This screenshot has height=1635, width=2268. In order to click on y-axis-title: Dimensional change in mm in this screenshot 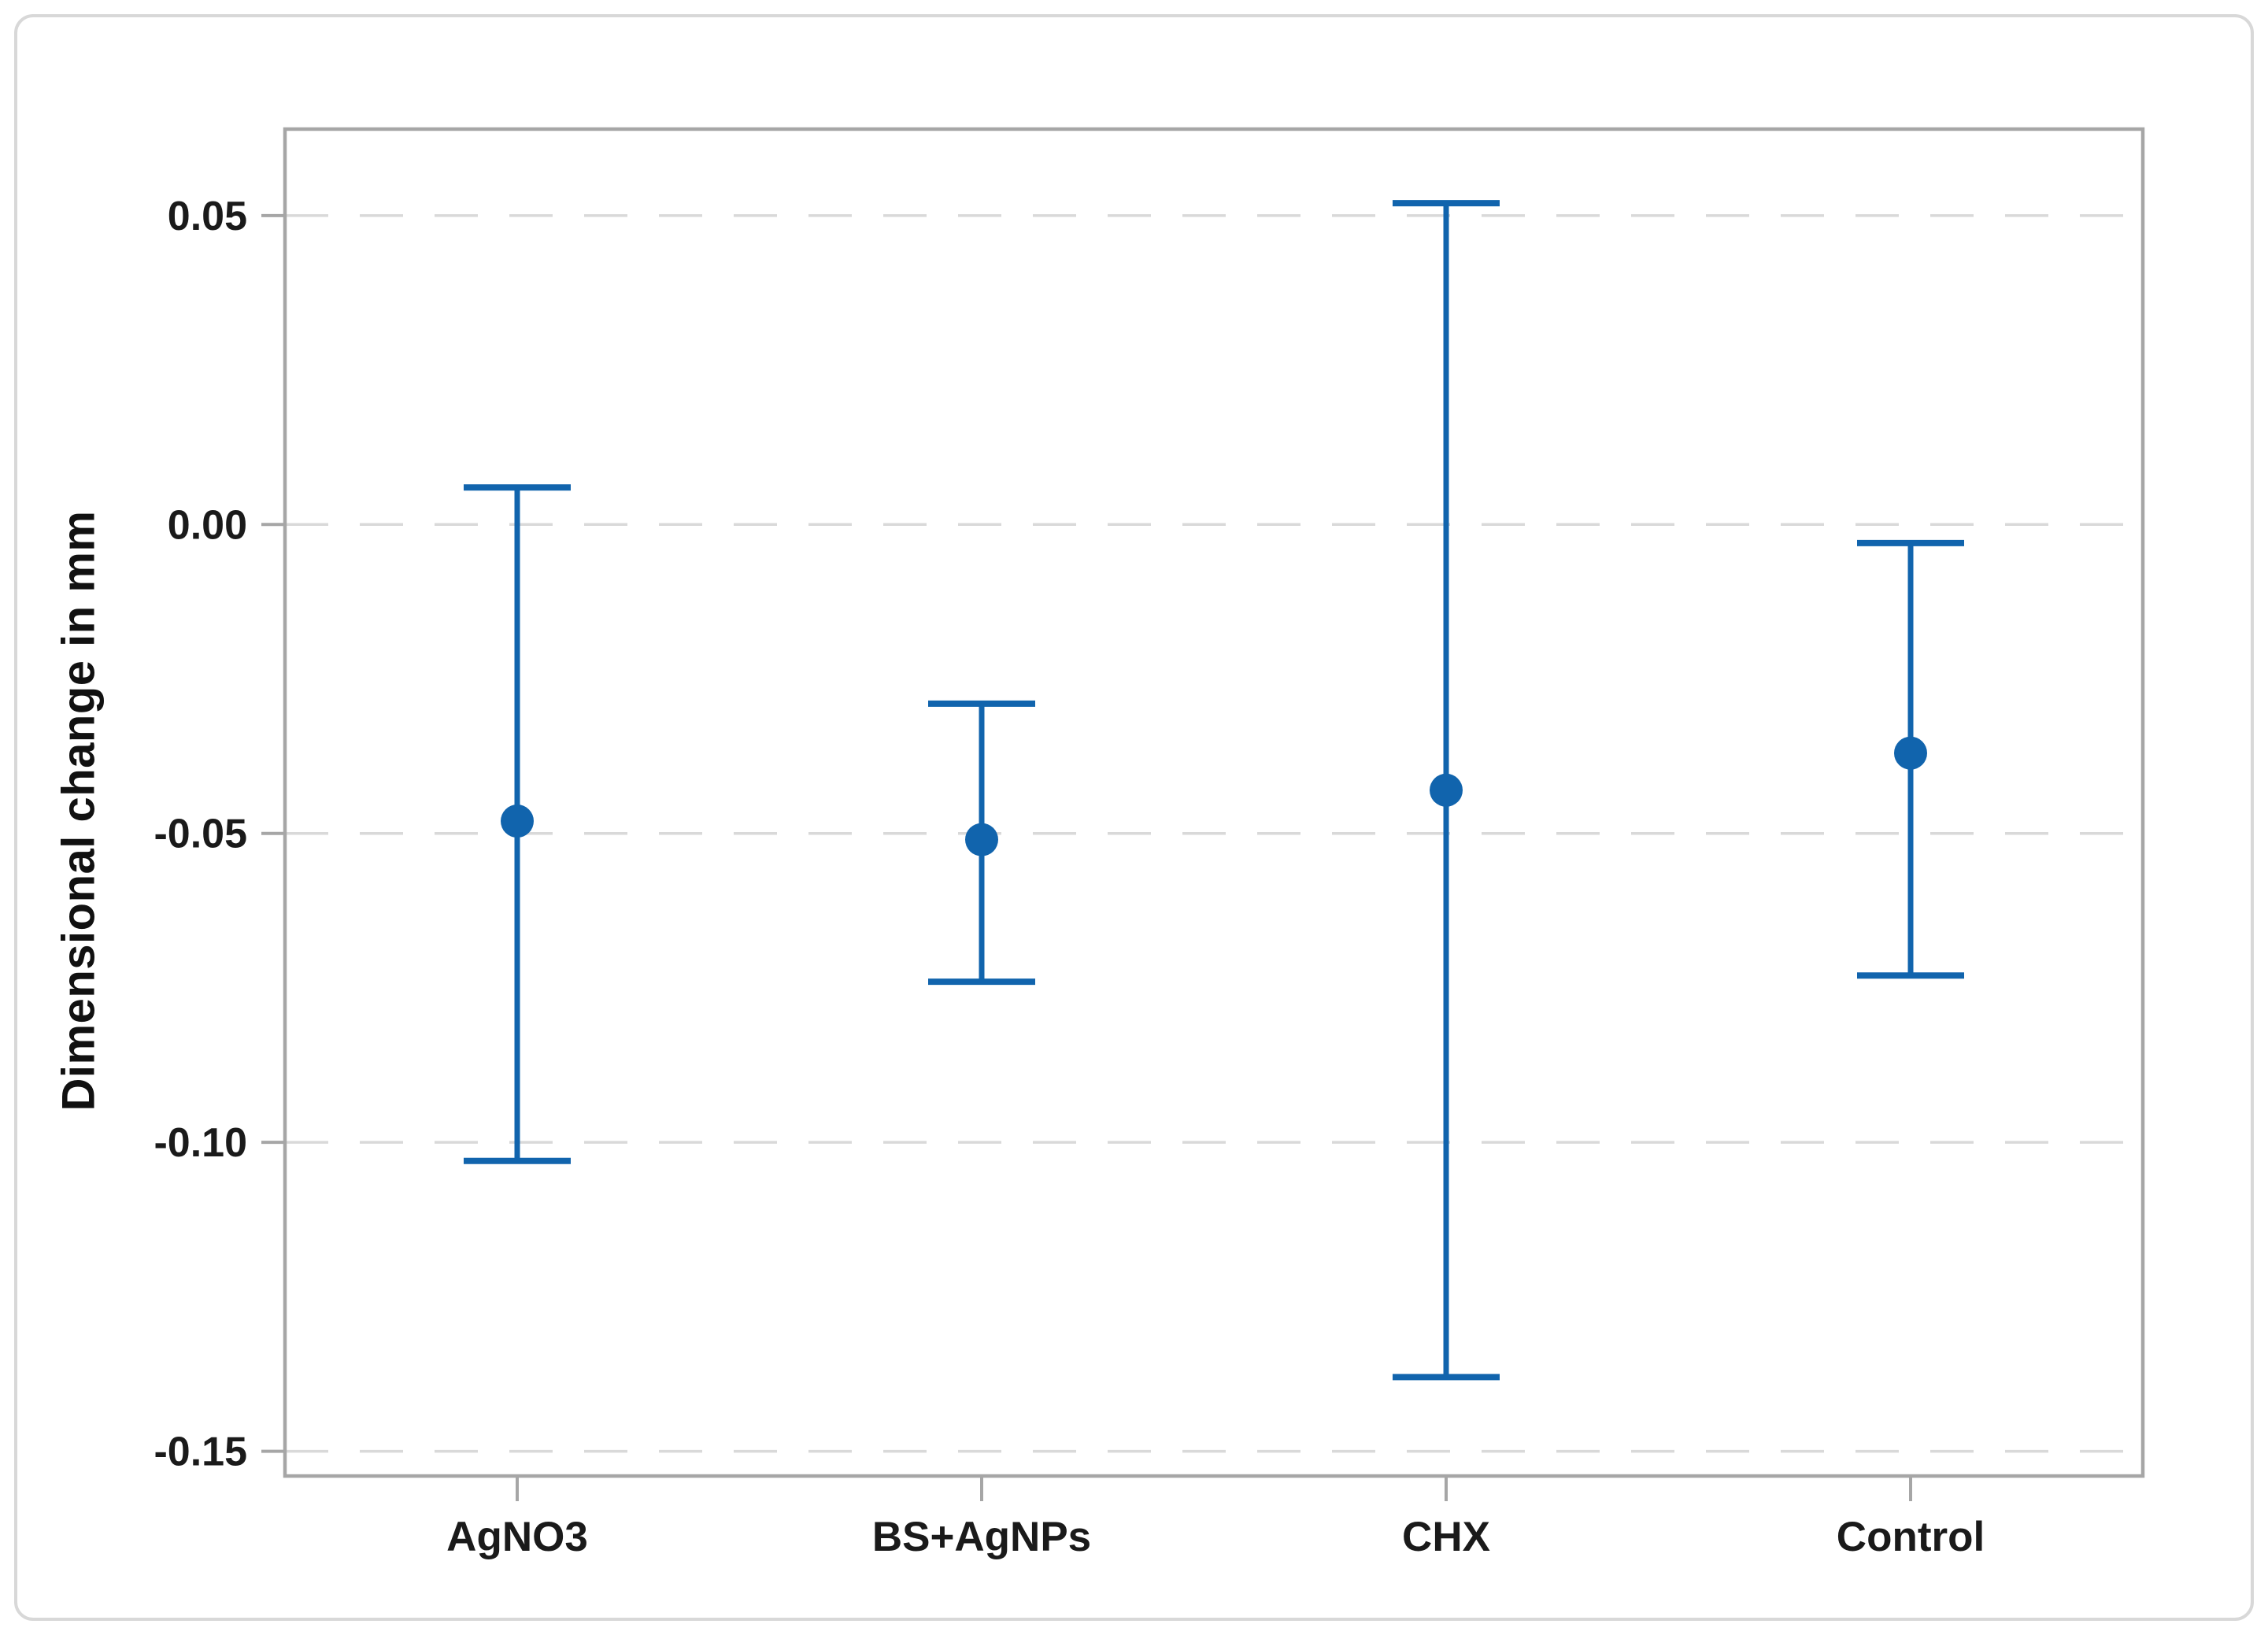, I will do `click(79, 811)`.